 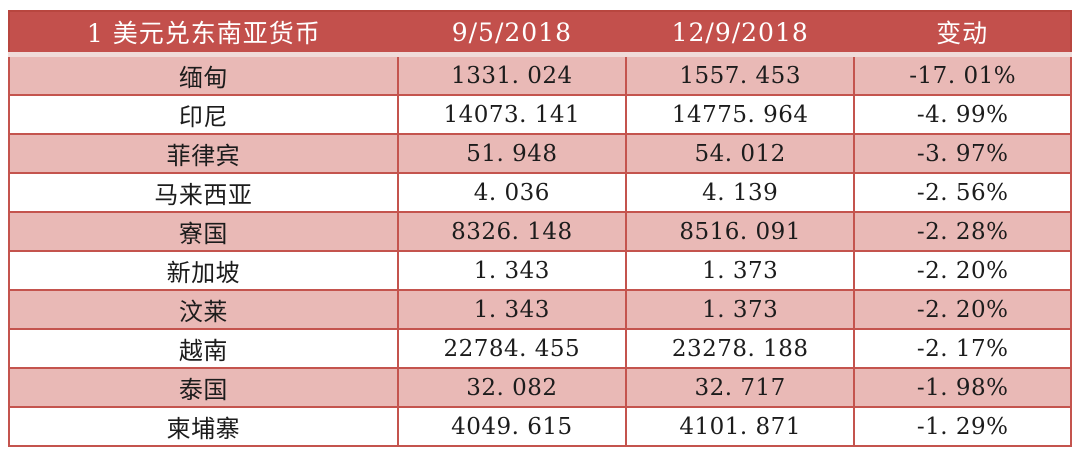 I want to click on table-row: 寮国 8326. 148 8516. 091 -2. 28%, so click(x=540, y=231).